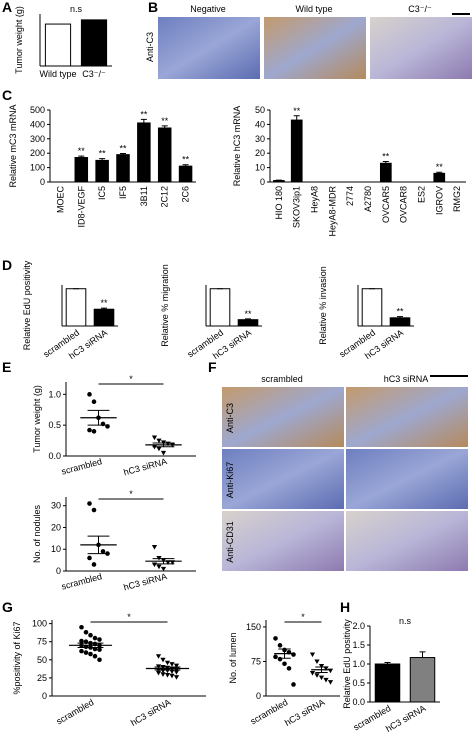 This screenshot has height=738, width=474. What do you see at coordinates (230, 480) in the screenshot?
I see `row-label: Anti-Ki67` at bounding box center [230, 480].